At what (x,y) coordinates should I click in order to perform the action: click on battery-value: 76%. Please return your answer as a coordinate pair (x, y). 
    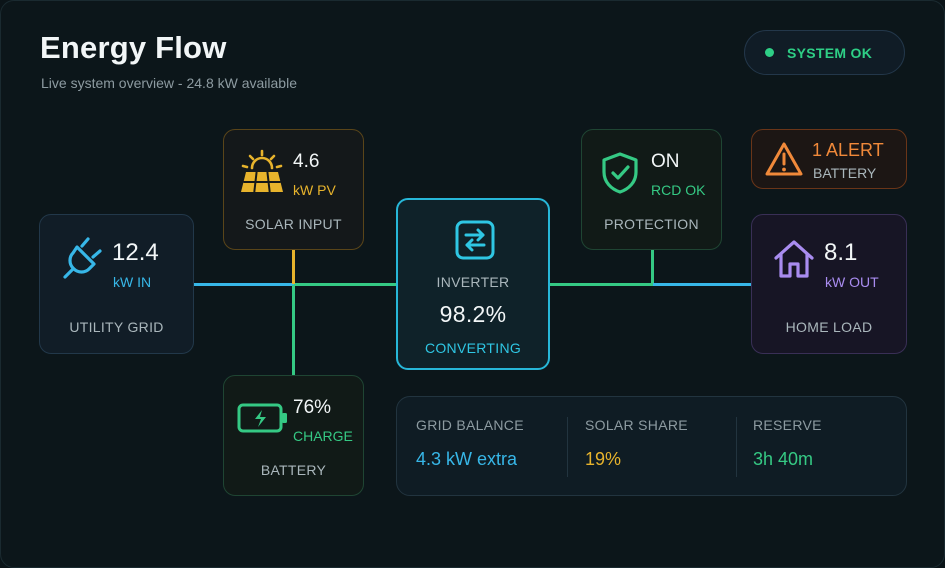
    Looking at the image, I should click on (312, 407).